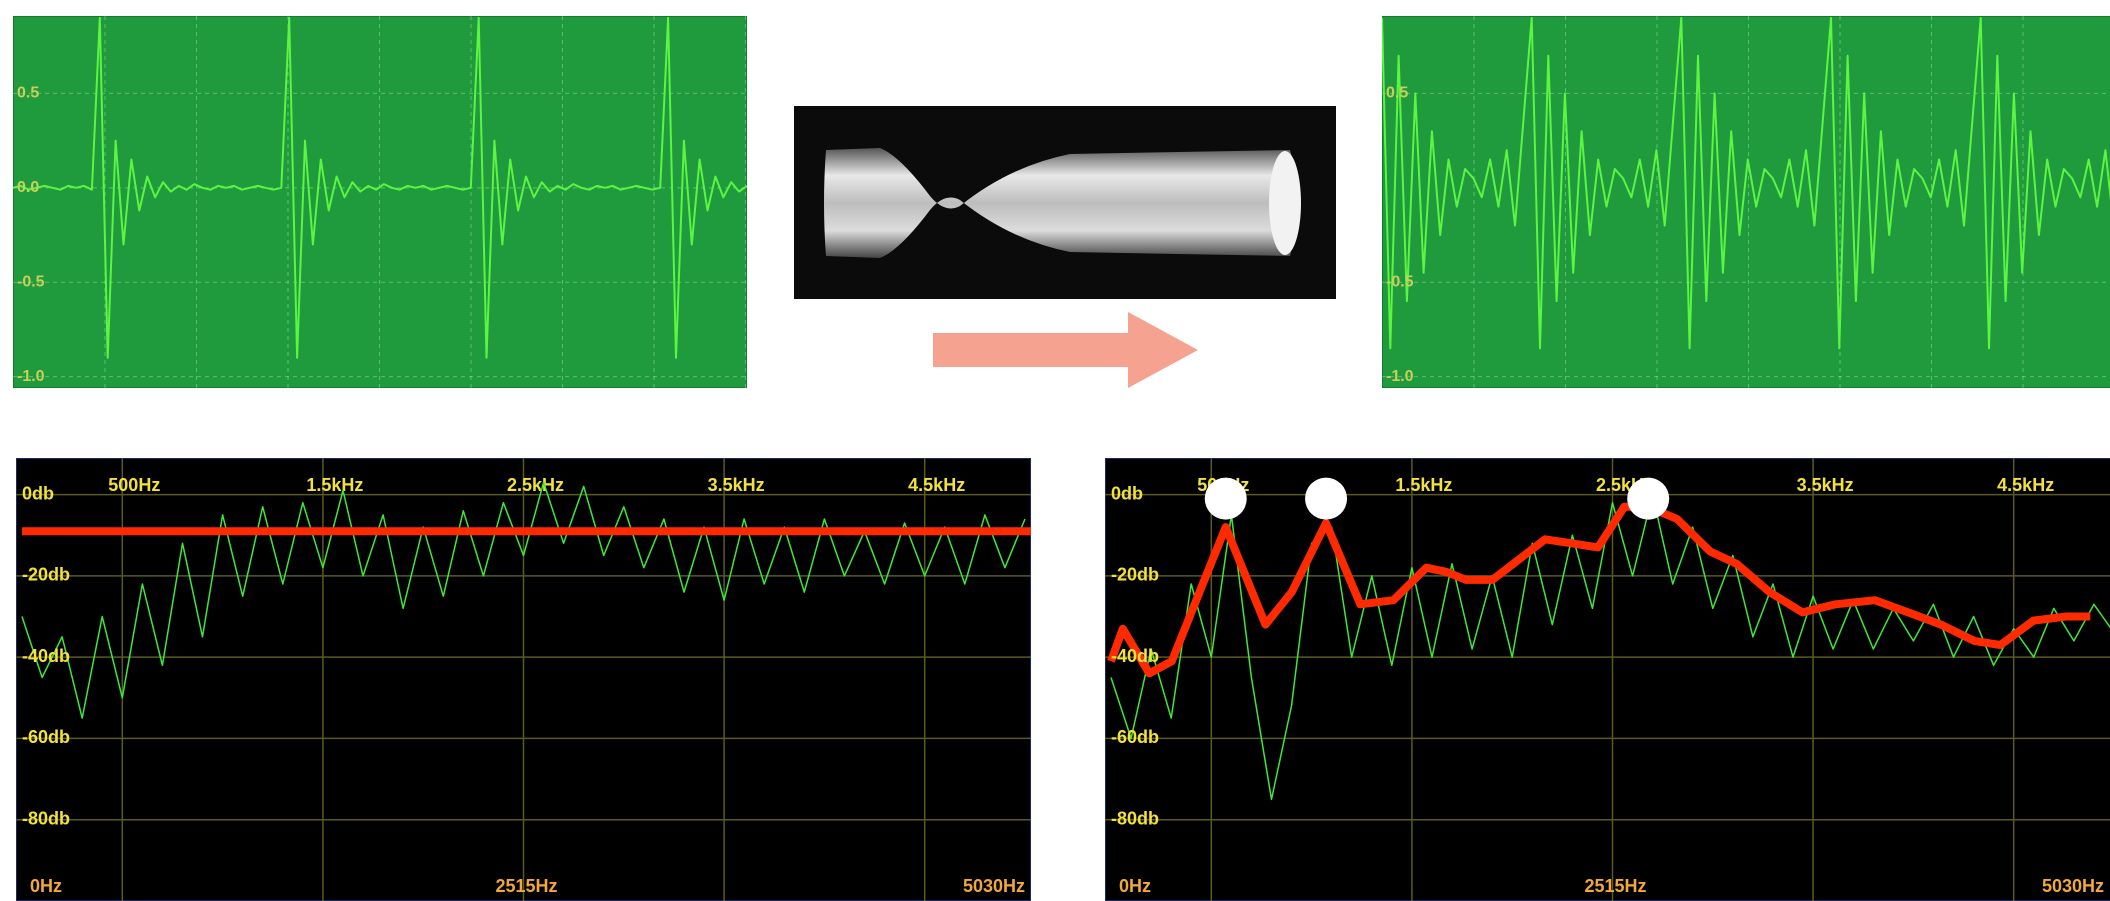 The image size is (2110, 901). Describe the element at coordinates (535, 485) in the screenshot. I see `x-tick-label: 2.5kHz` at that location.